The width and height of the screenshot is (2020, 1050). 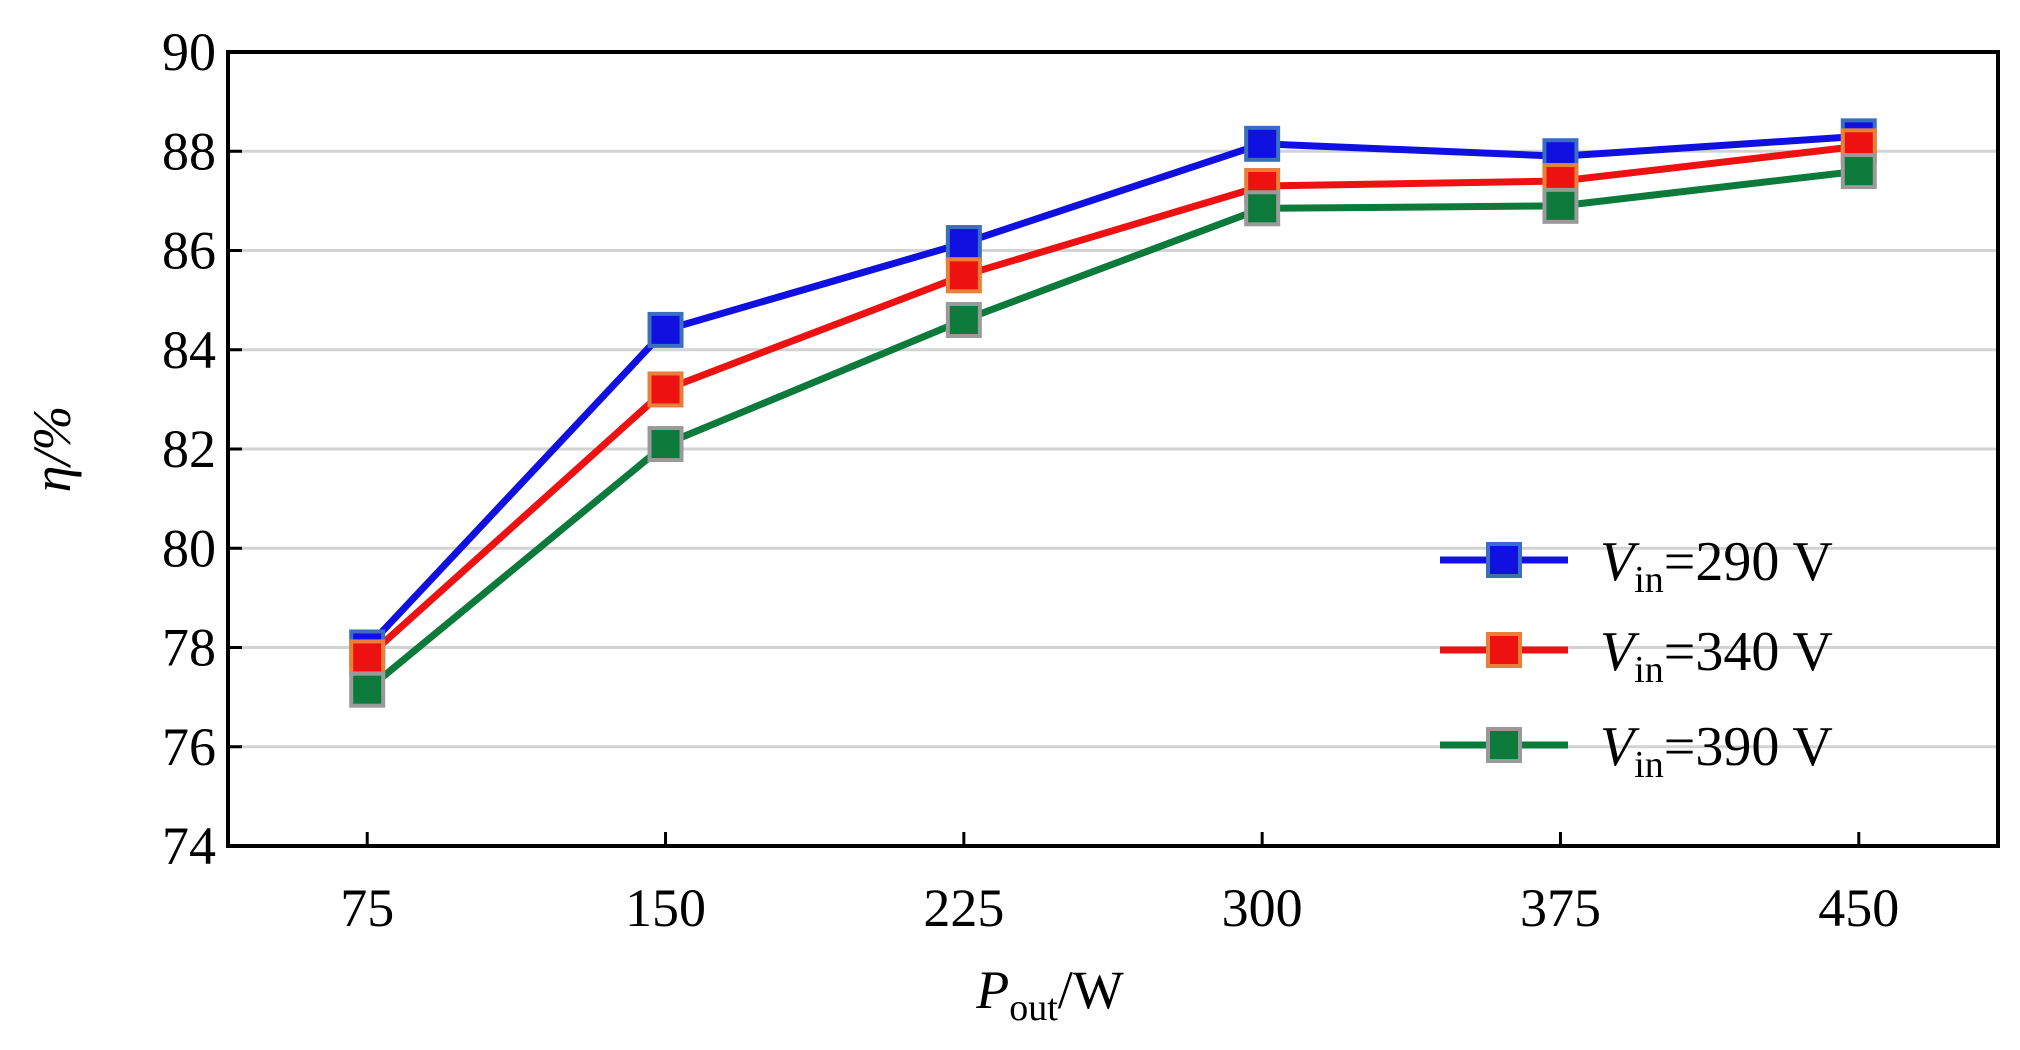 I want to click on x-axis-label-rest: /W, so click(x=1091, y=990).